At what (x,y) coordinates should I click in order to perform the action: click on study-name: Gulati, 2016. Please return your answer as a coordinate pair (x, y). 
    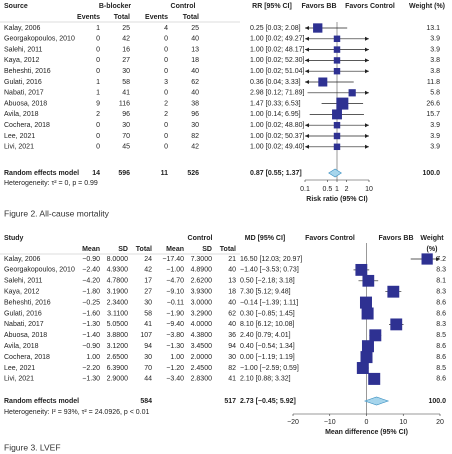
    Looking at the image, I should click on (23, 313).